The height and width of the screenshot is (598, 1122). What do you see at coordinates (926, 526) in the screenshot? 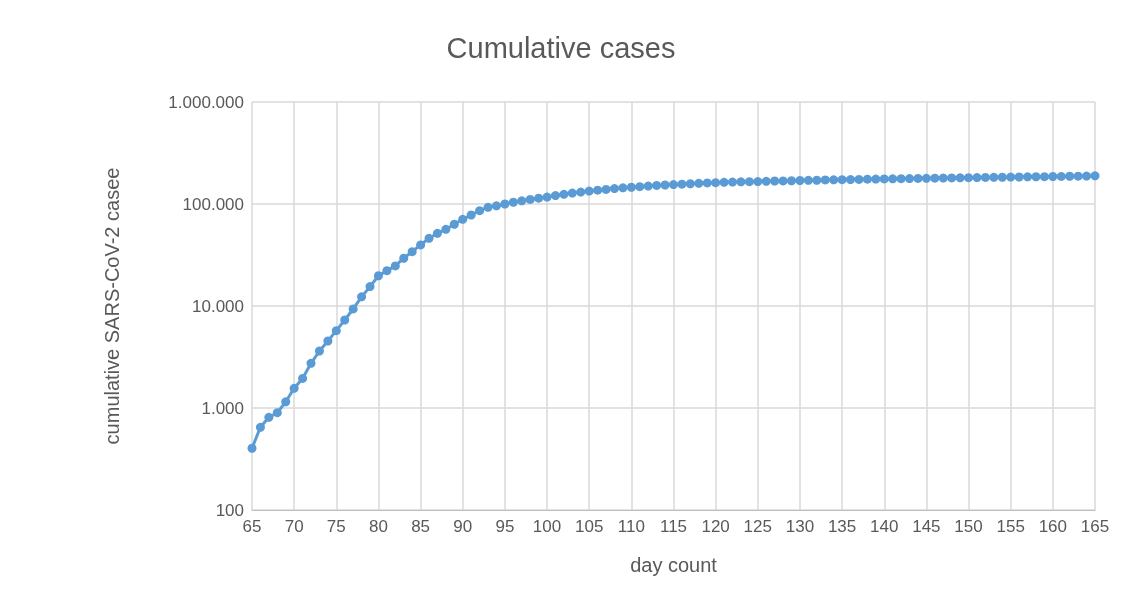
I see `x-tick-label: 145` at bounding box center [926, 526].